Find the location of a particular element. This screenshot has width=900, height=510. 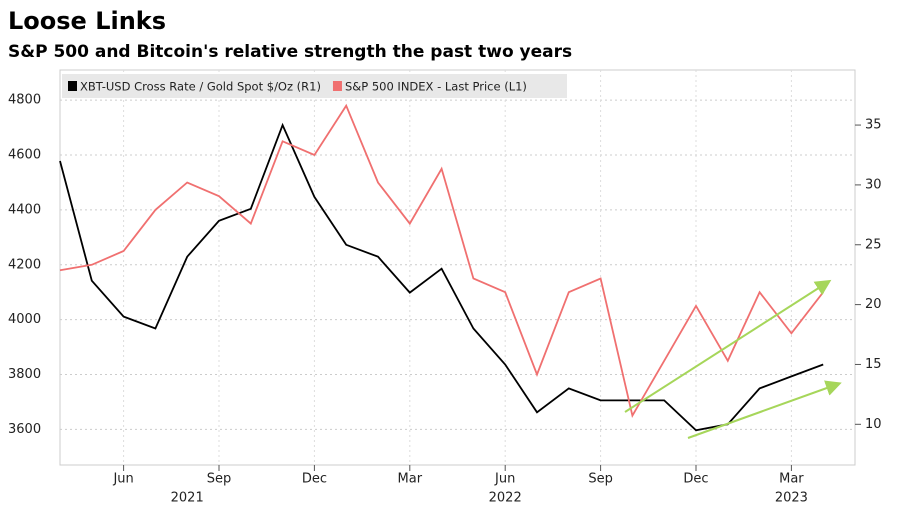

y2-tick-label: 20 is located at coordinates (873, 304).